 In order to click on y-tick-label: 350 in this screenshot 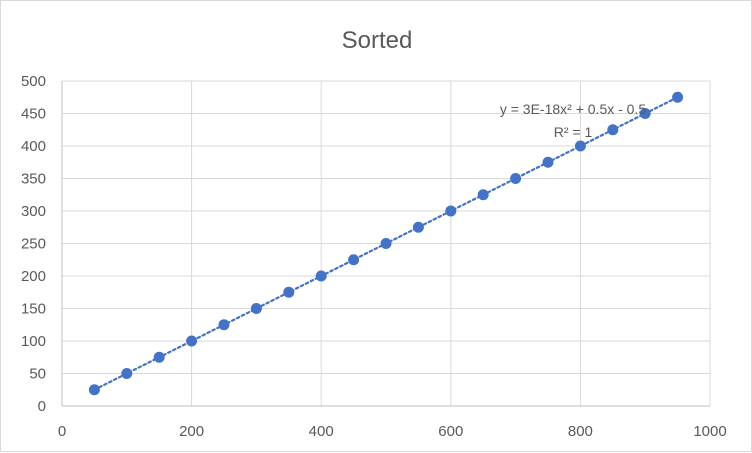, I will do `click(33, 179)`.